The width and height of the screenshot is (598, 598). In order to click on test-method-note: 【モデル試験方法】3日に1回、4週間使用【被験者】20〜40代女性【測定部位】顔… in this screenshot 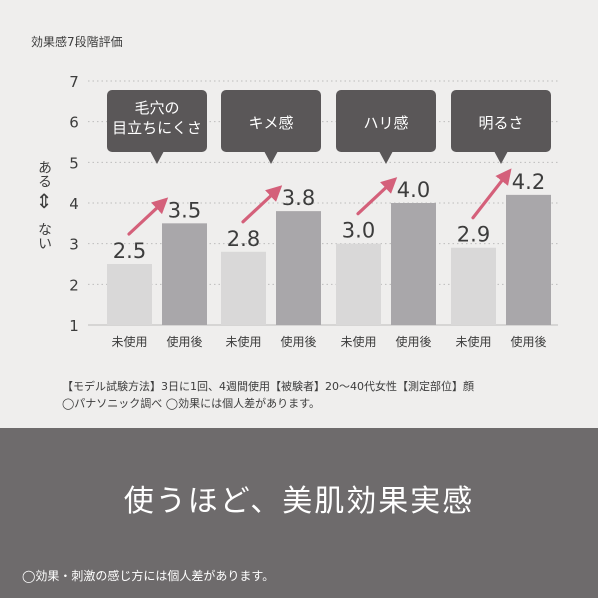, I will do `click(327, 395)`.